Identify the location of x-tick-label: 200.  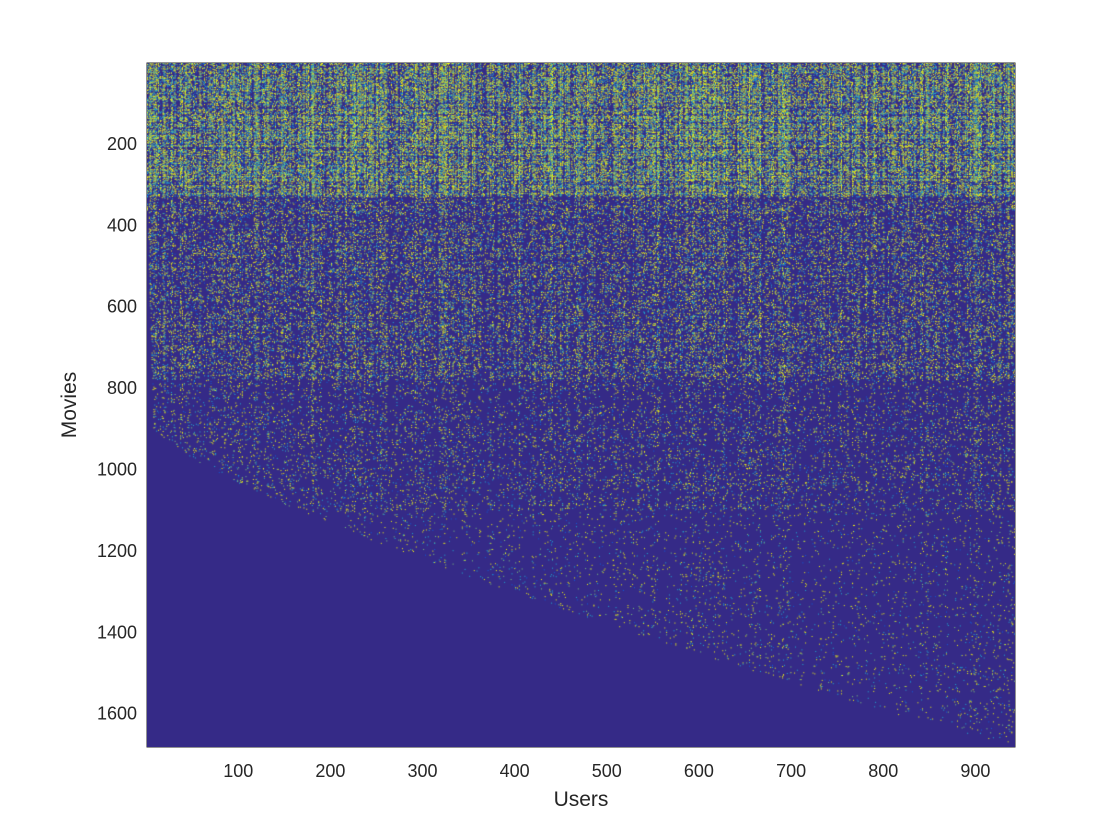
(330, 771).